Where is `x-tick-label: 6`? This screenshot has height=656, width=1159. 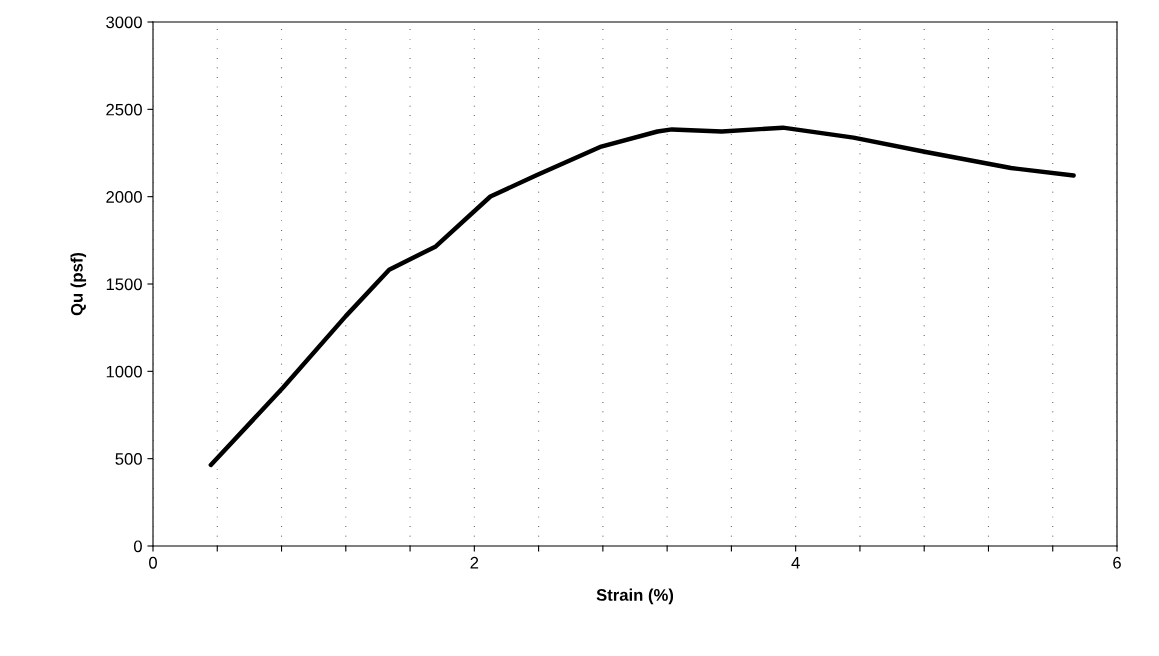
x-tick-label: 6 is located at coordinates (1117, 562).